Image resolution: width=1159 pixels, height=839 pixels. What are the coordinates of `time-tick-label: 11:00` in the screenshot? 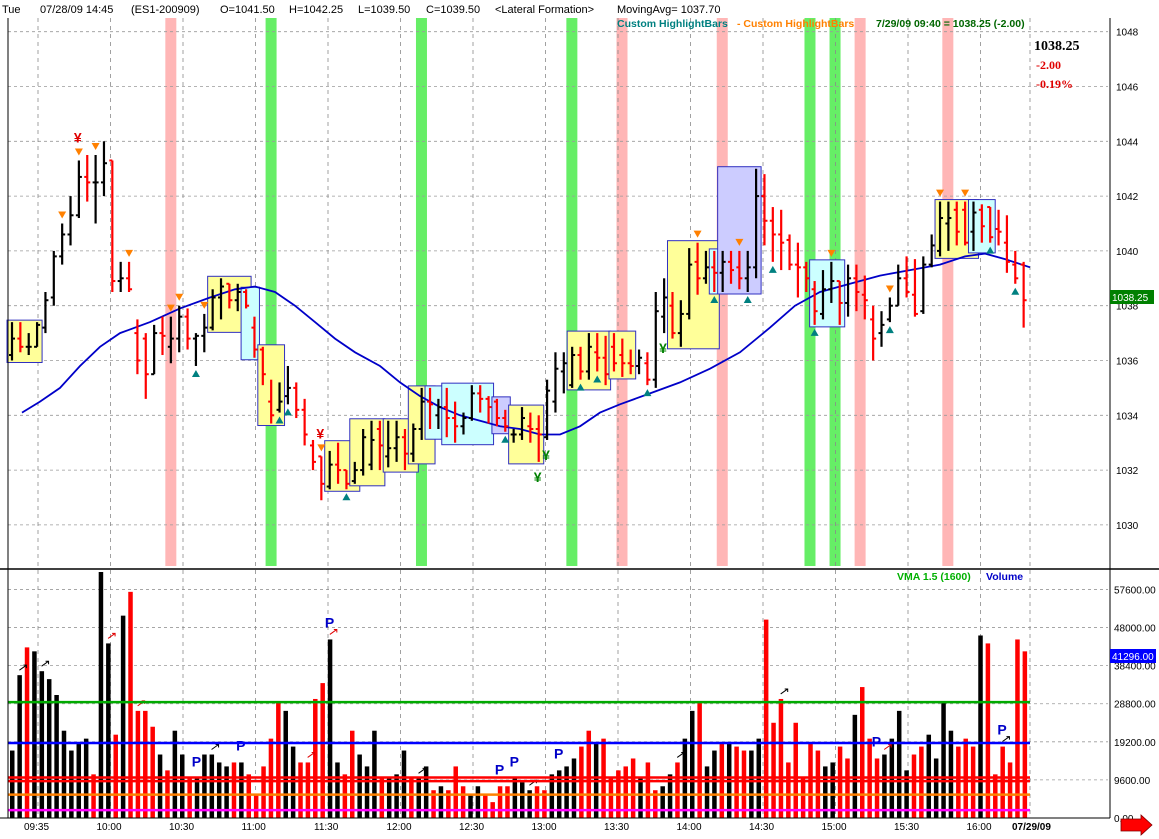 It's located at (254, 827).